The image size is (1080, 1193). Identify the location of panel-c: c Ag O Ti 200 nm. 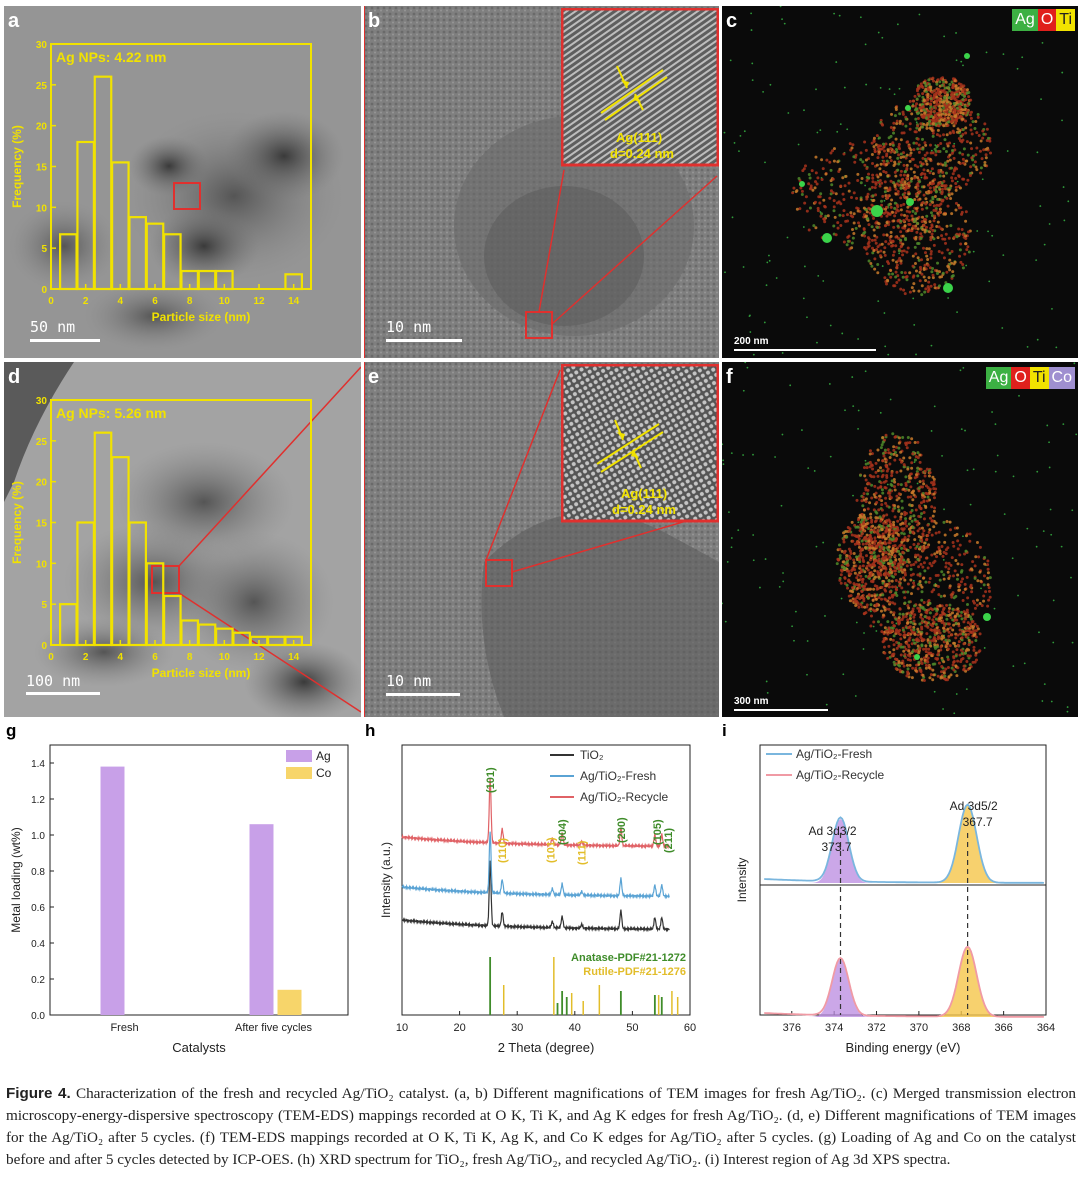
(900, 182).